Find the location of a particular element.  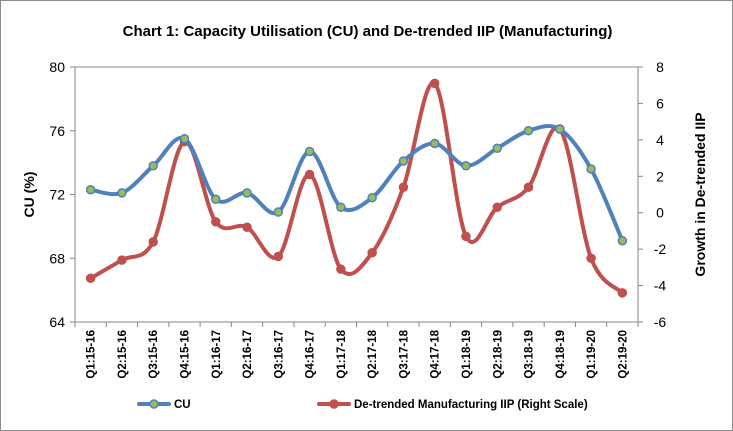

legend-cu-label: CU is located at coordinates (182, 405).